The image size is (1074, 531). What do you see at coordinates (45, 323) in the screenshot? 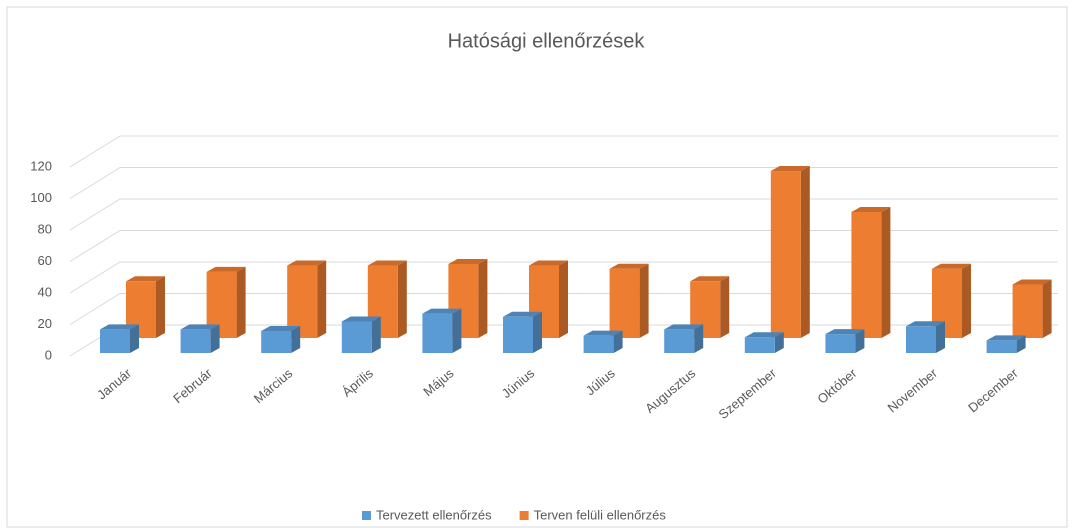
I see `y-tick-label: 20` at bounding box center [45, 323].